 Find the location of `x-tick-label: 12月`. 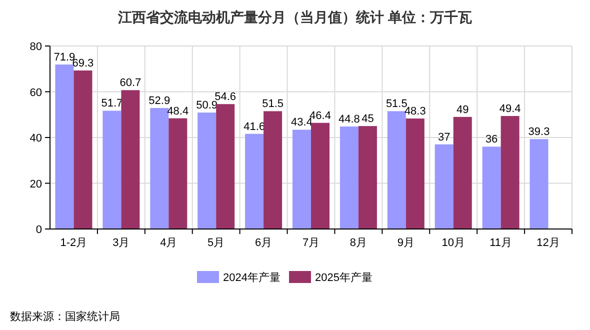

x-tick-label: 12月 is located at coordinates (548, 243).